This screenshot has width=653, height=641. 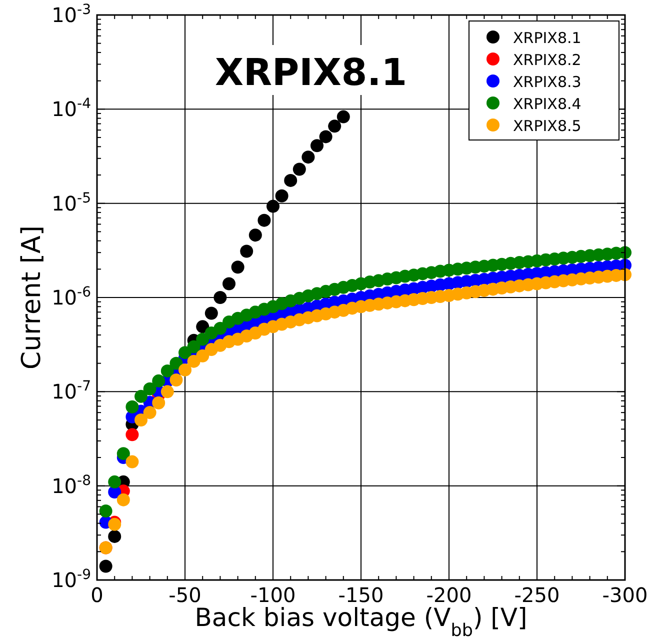 I want to click on x-tick-label: 0, so click(x=97, y=595).